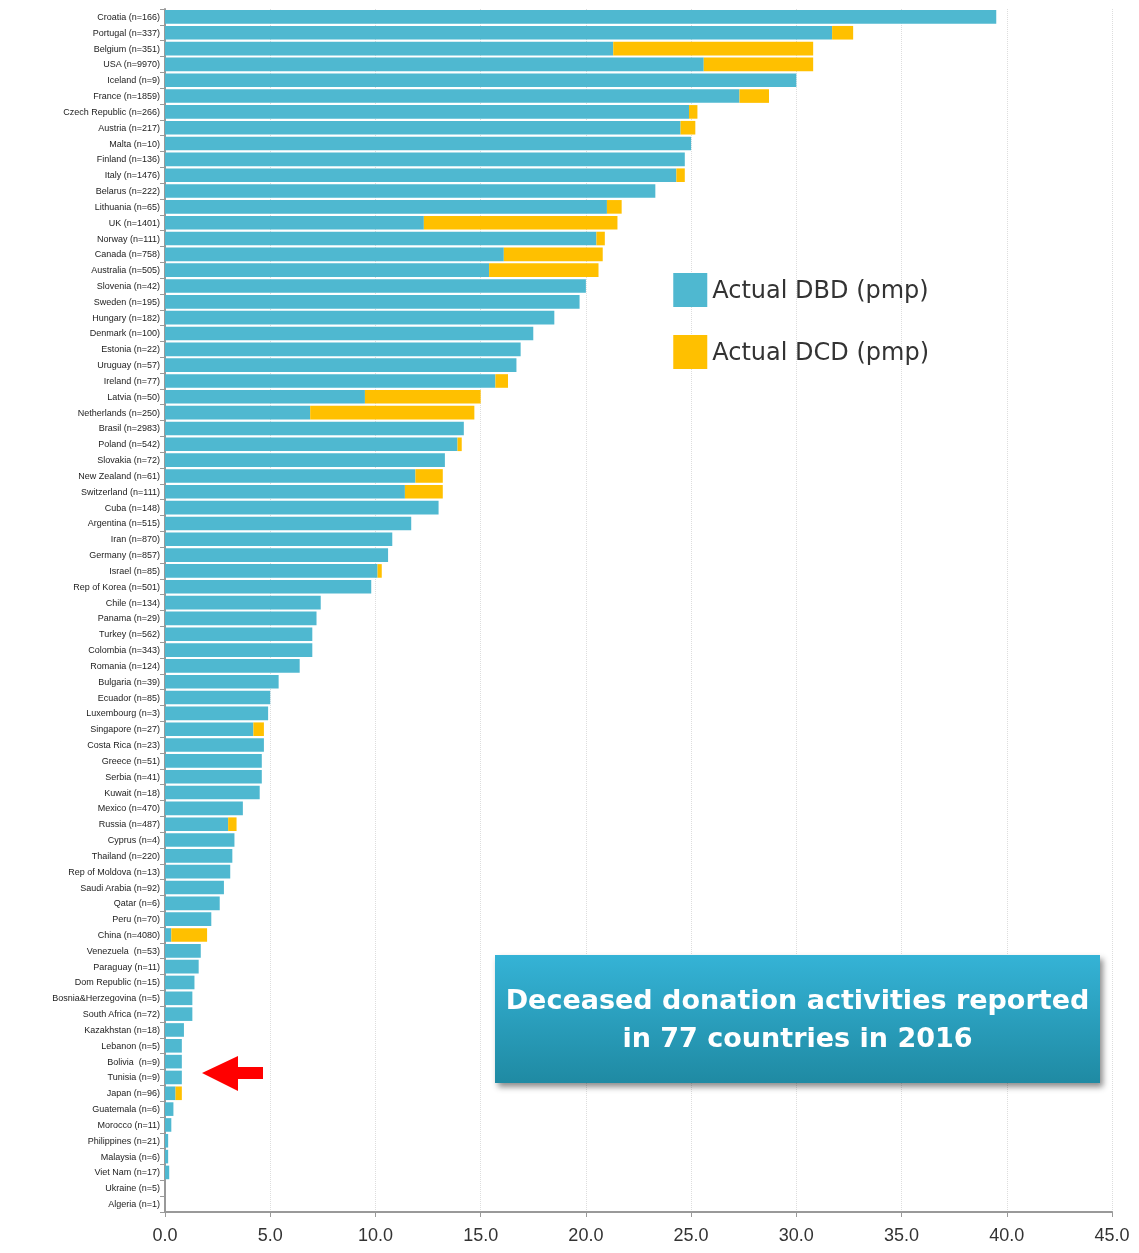 The image size is (1139, 1253). Describe the element at coordinates (132, 507) in the screenshot. I see `y-tick-label: Cuba (n=148)` at that location.